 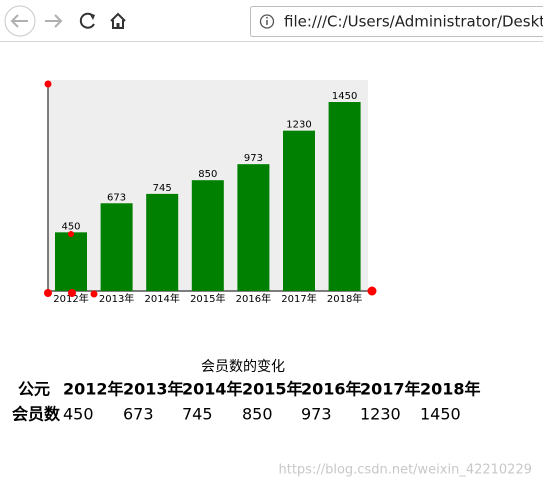 What do you see at coordinates (380, 414) in the screenshot?
I see `table-cell: 1230` at bounding box center [380, 414].